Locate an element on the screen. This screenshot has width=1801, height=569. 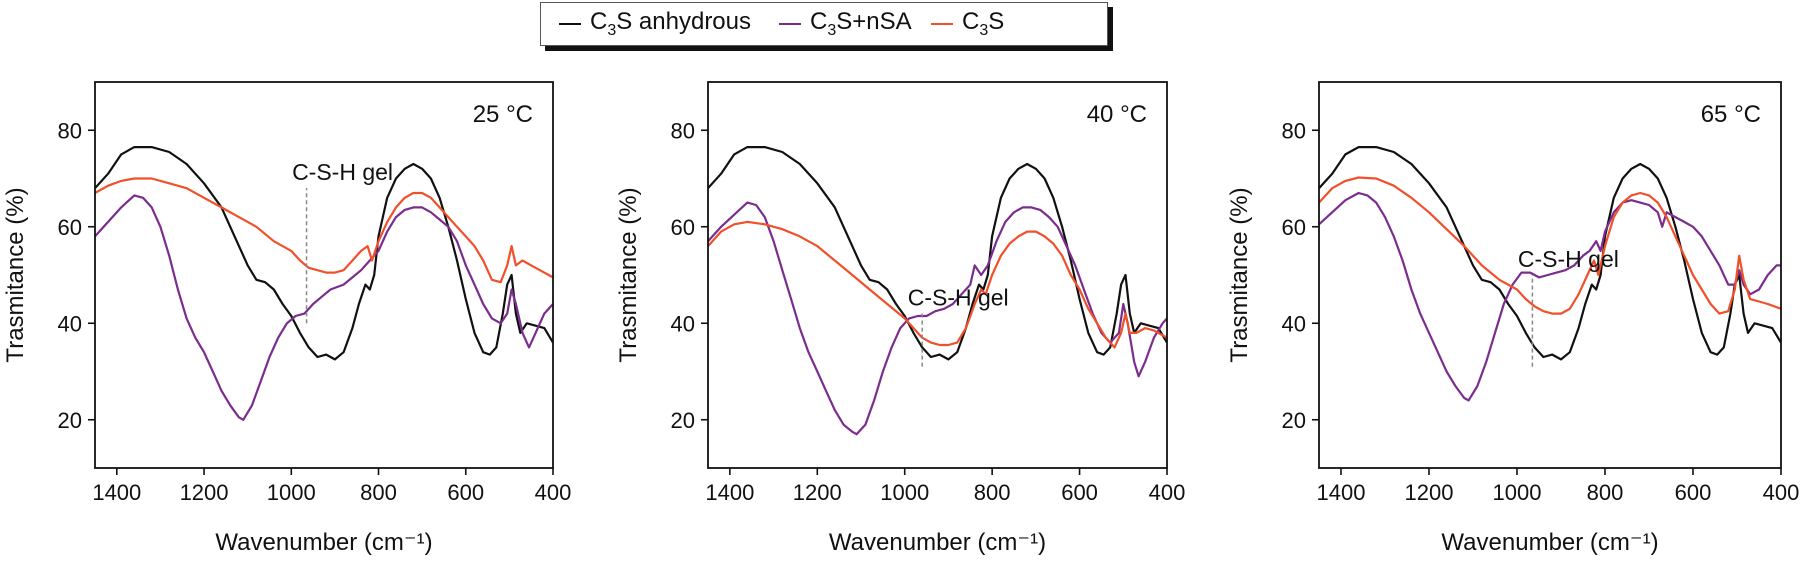
panel-title: 25 °C is located at coordinates (503, 114).